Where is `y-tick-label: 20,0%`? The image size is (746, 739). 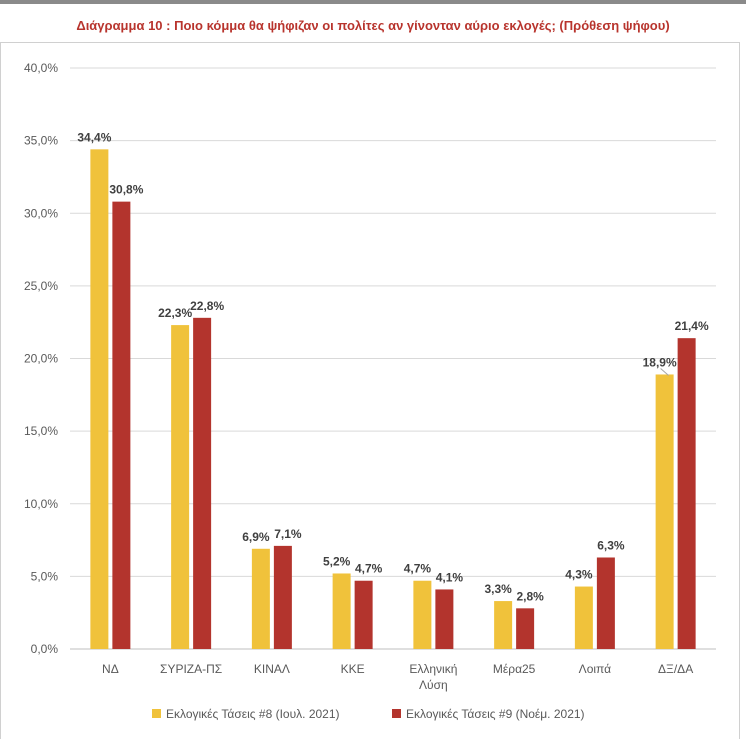
y-tick-label: 20,0% is located at coordinates (41, 359).